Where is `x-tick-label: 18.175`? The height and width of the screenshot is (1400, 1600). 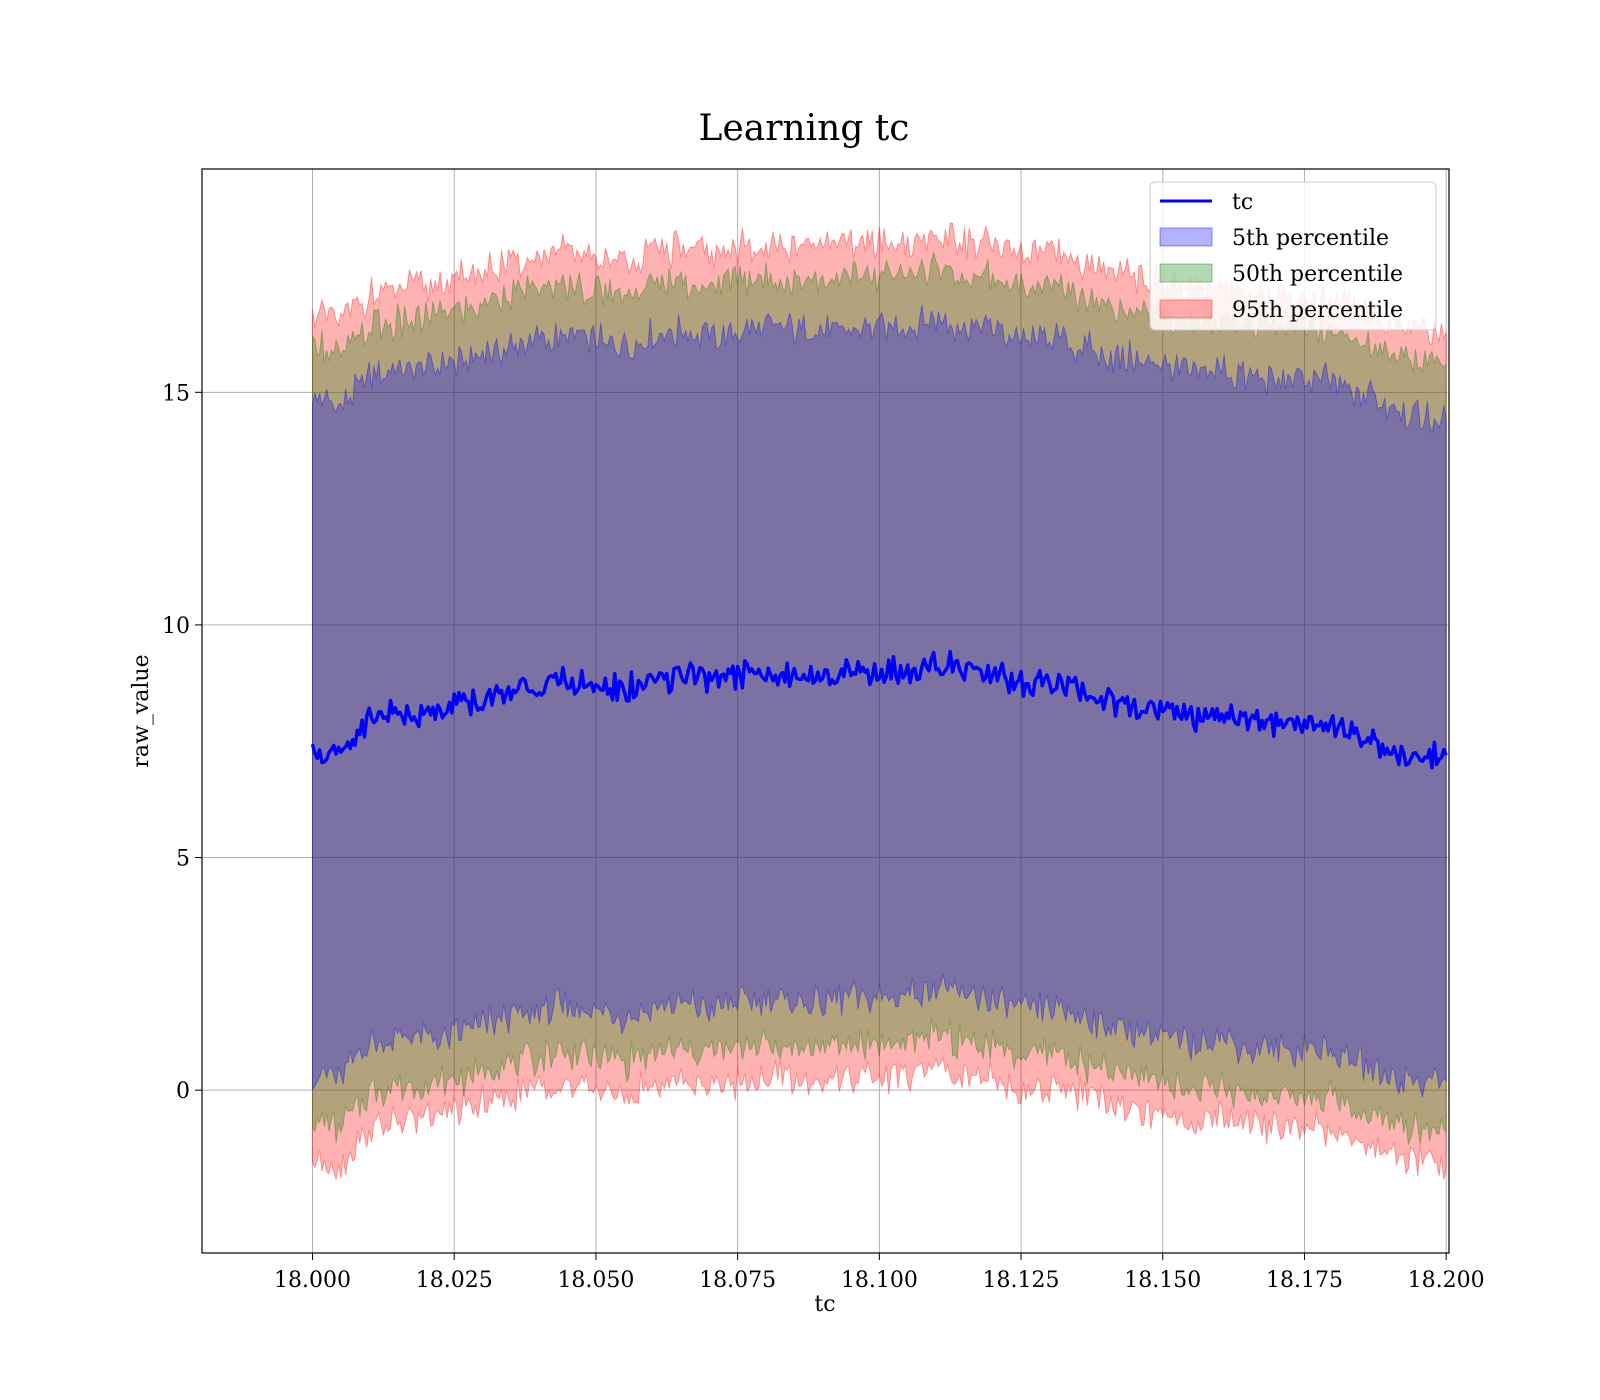 x-tick-label: 18.175 is located at coordinates (1304, 1280).